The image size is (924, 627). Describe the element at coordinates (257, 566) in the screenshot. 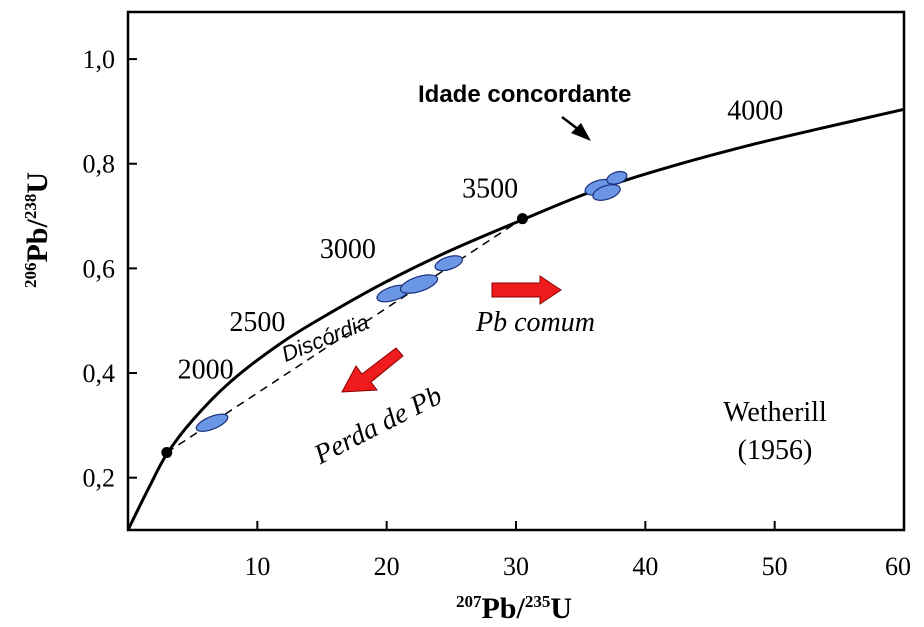

I see `x-tick-label: 10` at that location.